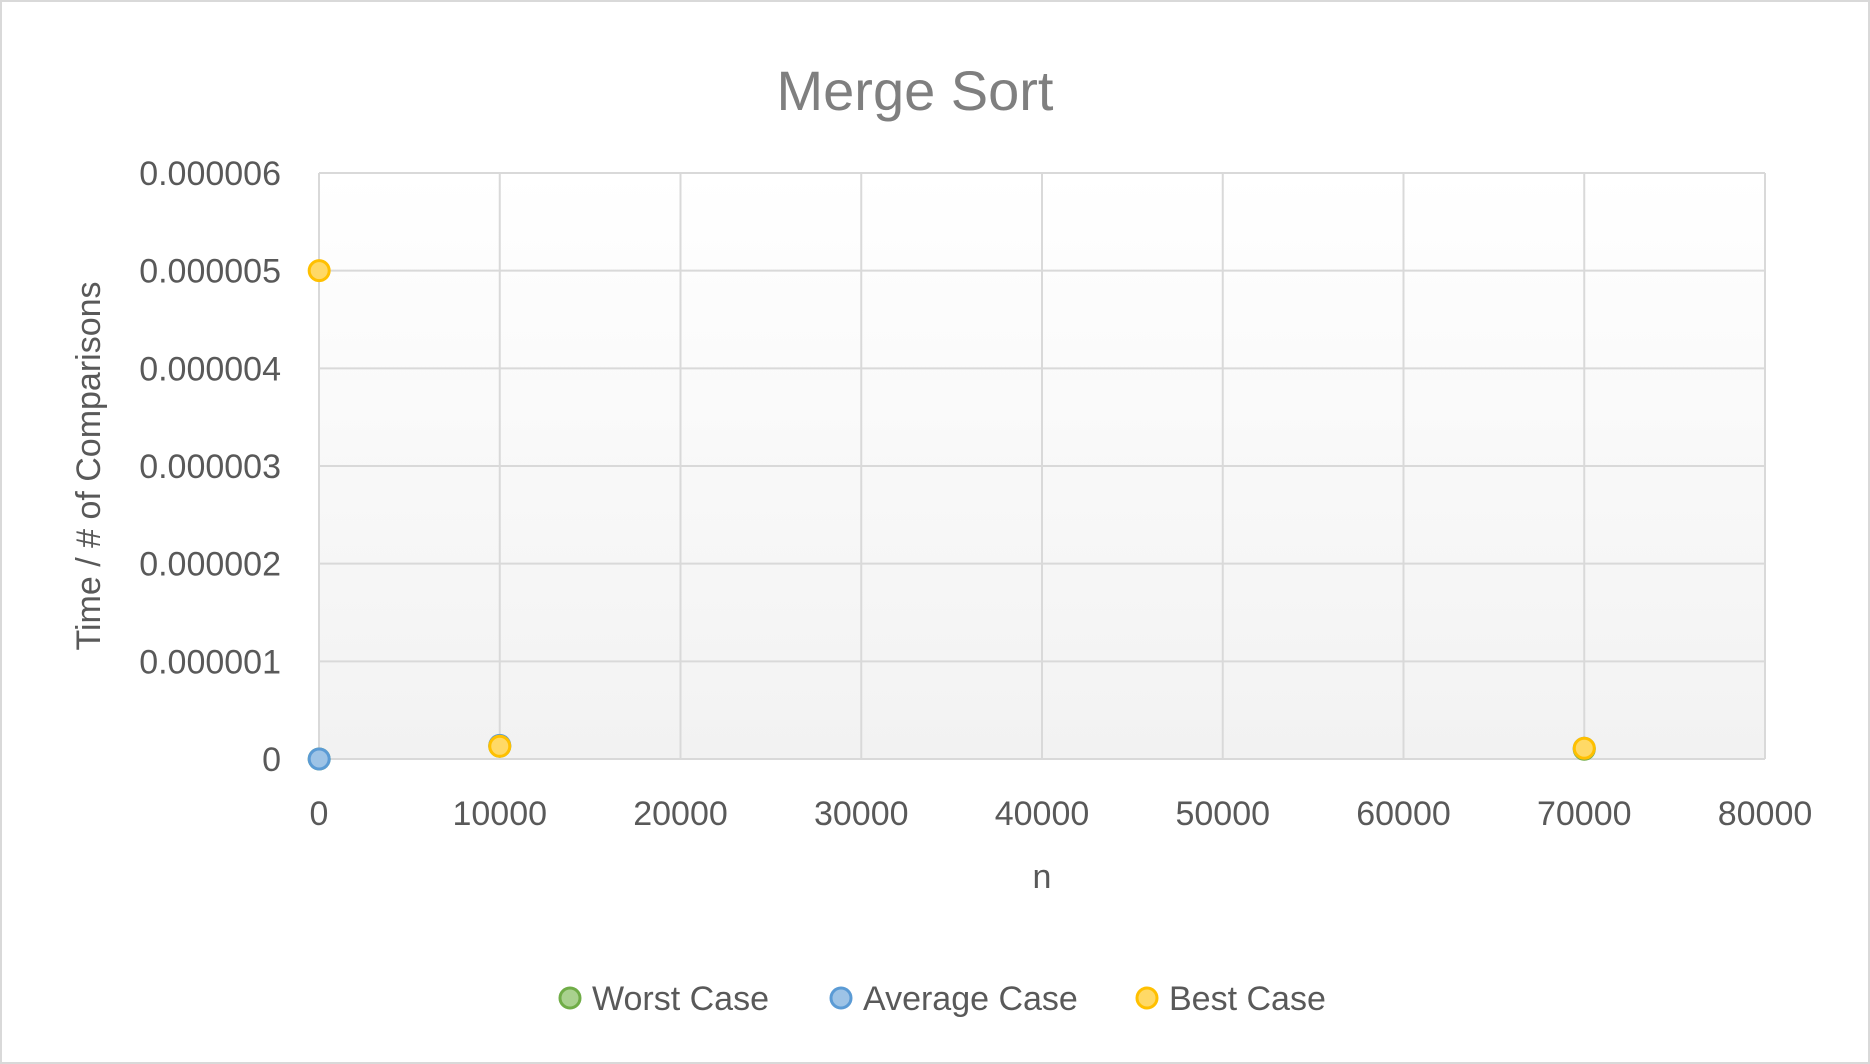  I want to click on x-tick-label: 20000, so click(680, 814).